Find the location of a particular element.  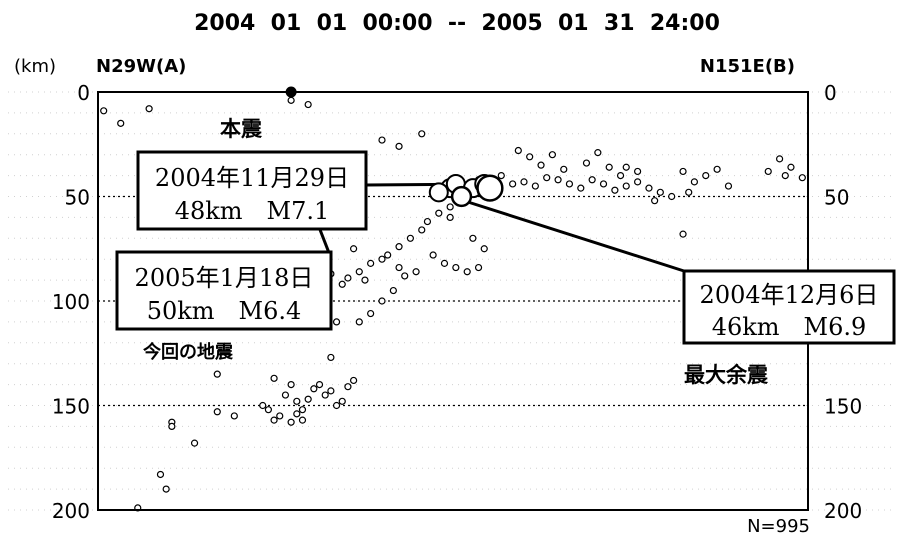

event-count-label: N=995 is located at coordinates (778, 526).